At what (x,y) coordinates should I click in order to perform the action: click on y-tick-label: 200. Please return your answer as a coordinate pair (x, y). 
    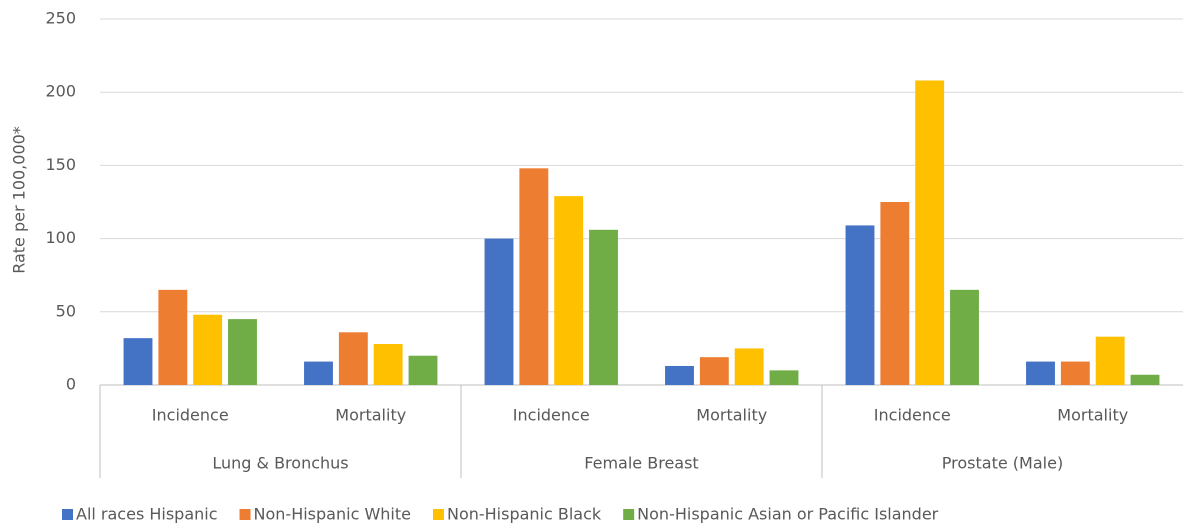
    Looking at the image, I should click on (60, 91).